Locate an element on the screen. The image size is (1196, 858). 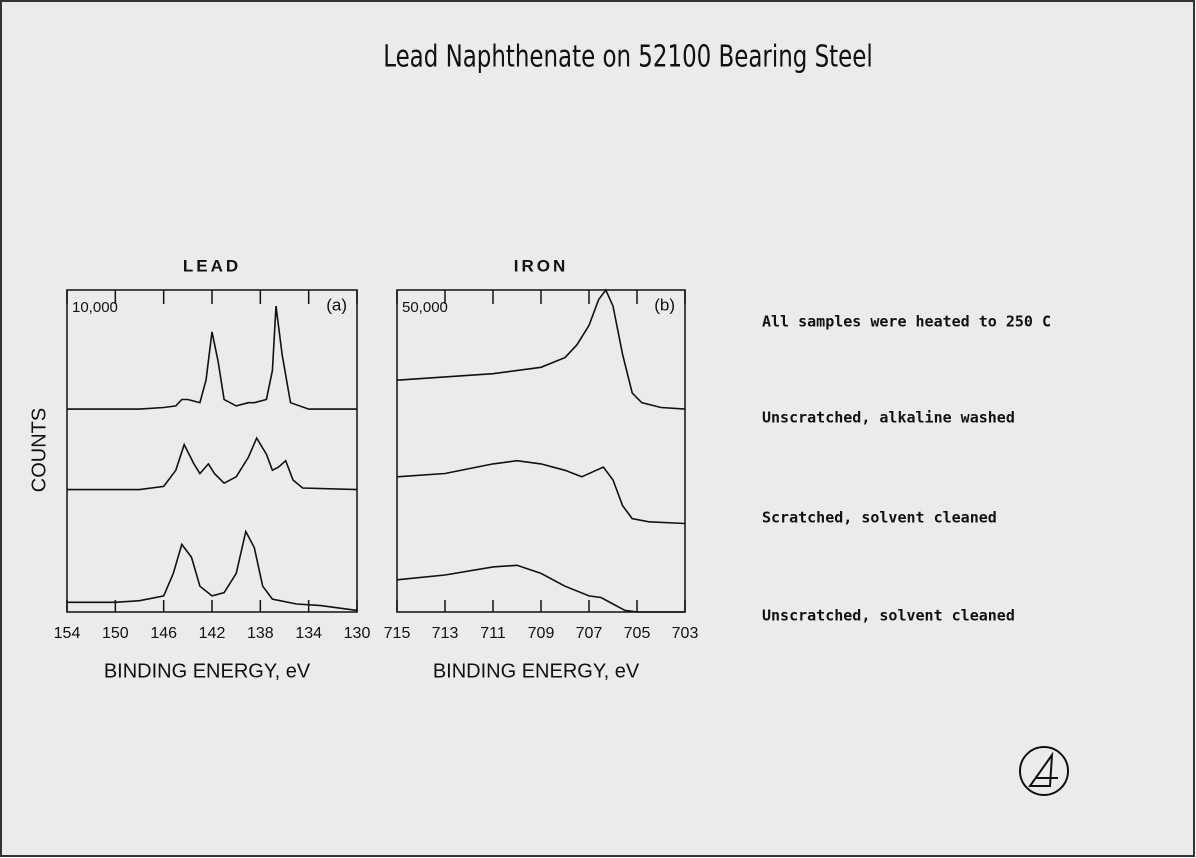
panel-title: IRON is located at coordinates (541, 265).